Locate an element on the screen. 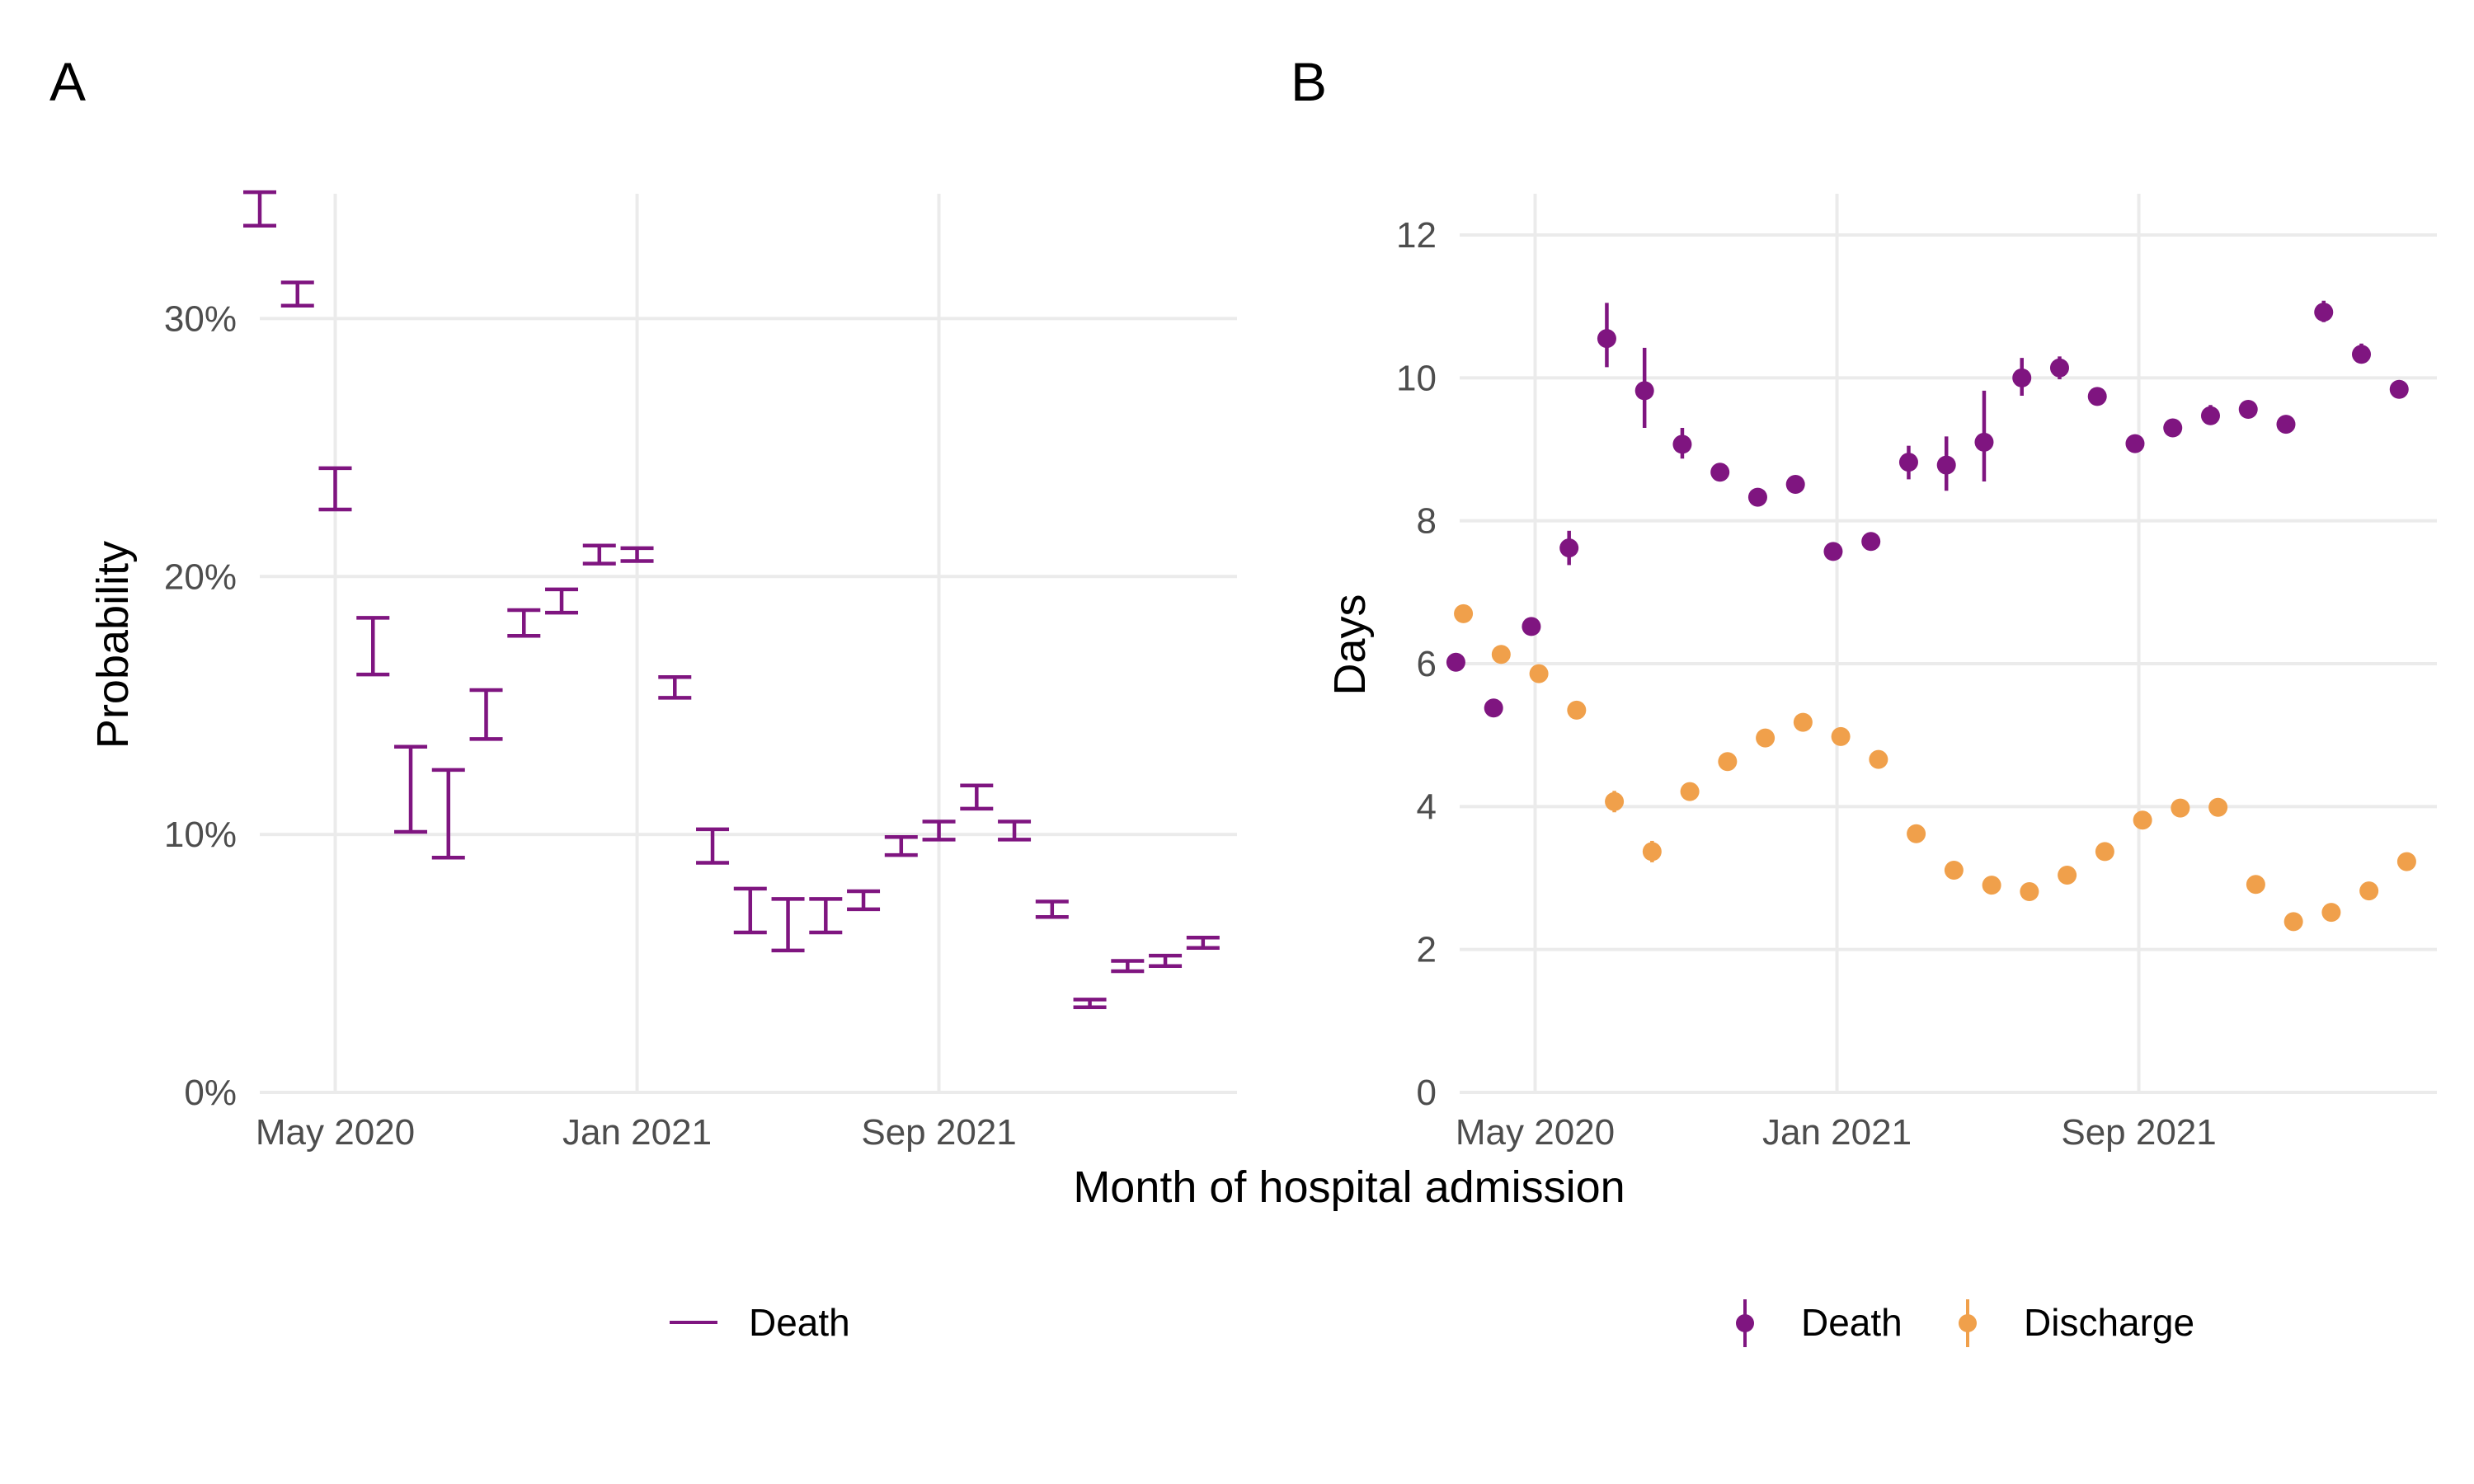 This screenshot has width=2474, height=1484. panel-a-y-tick-label: 0% is located at coordinates (210, 1093).